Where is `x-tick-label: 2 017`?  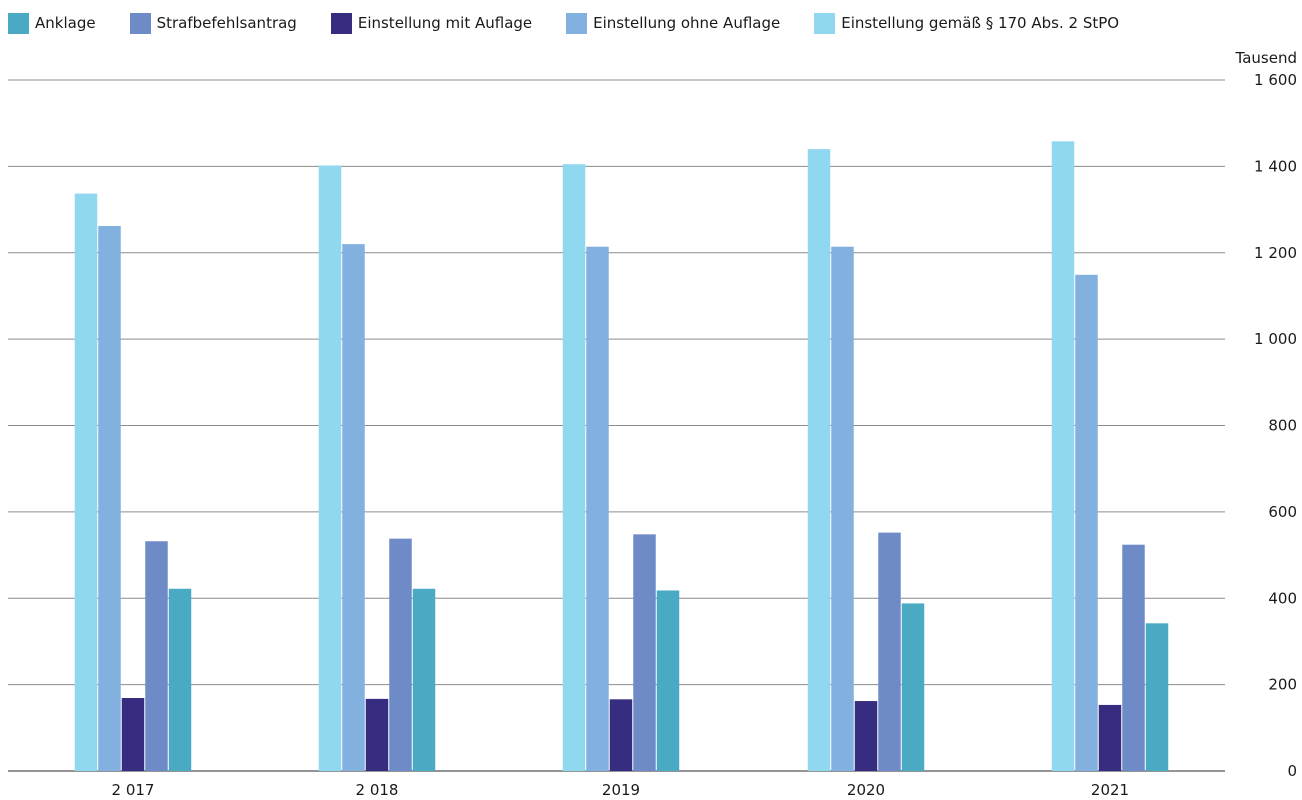 x-tick-label: 2 017 is located at coordinates (133, 790).